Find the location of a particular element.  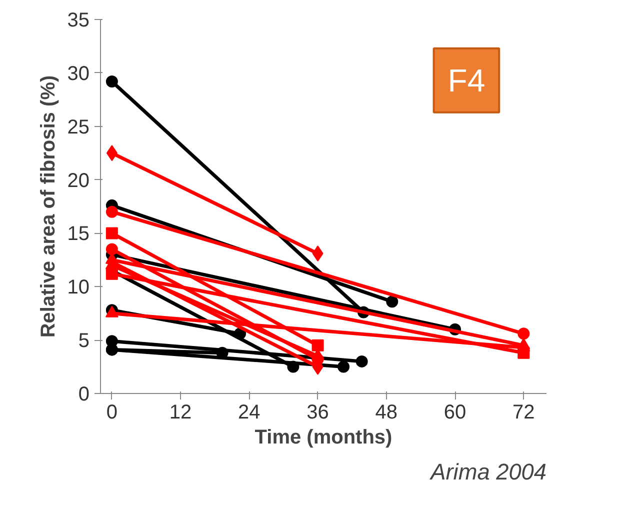

text: Arima 2004 is located at coordinates (487, 471).